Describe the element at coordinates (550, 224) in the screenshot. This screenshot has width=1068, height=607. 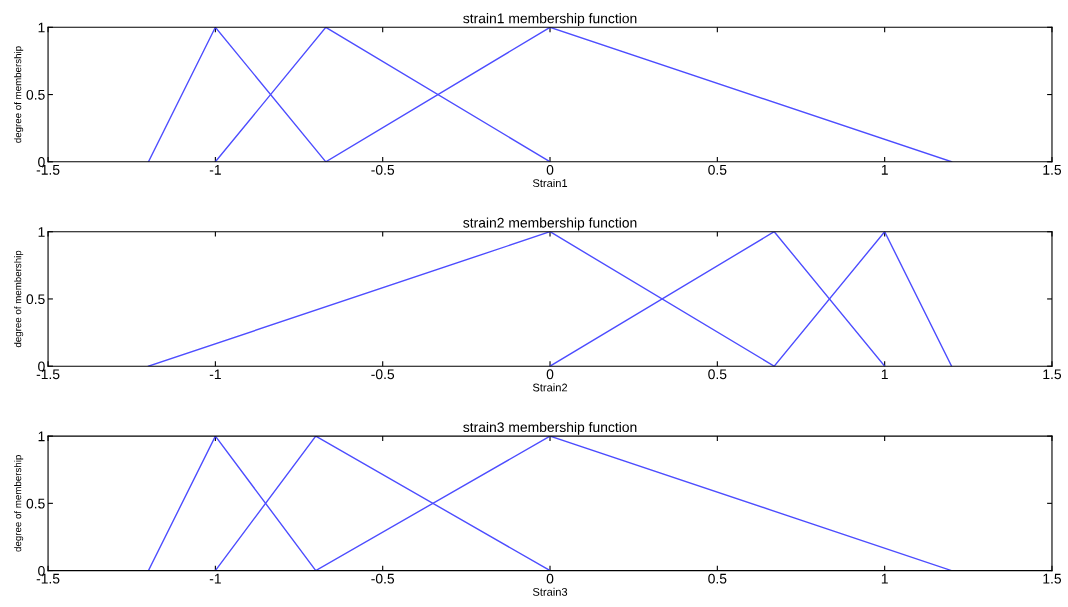
I see `chart-title: strain2 membership function` at that location.